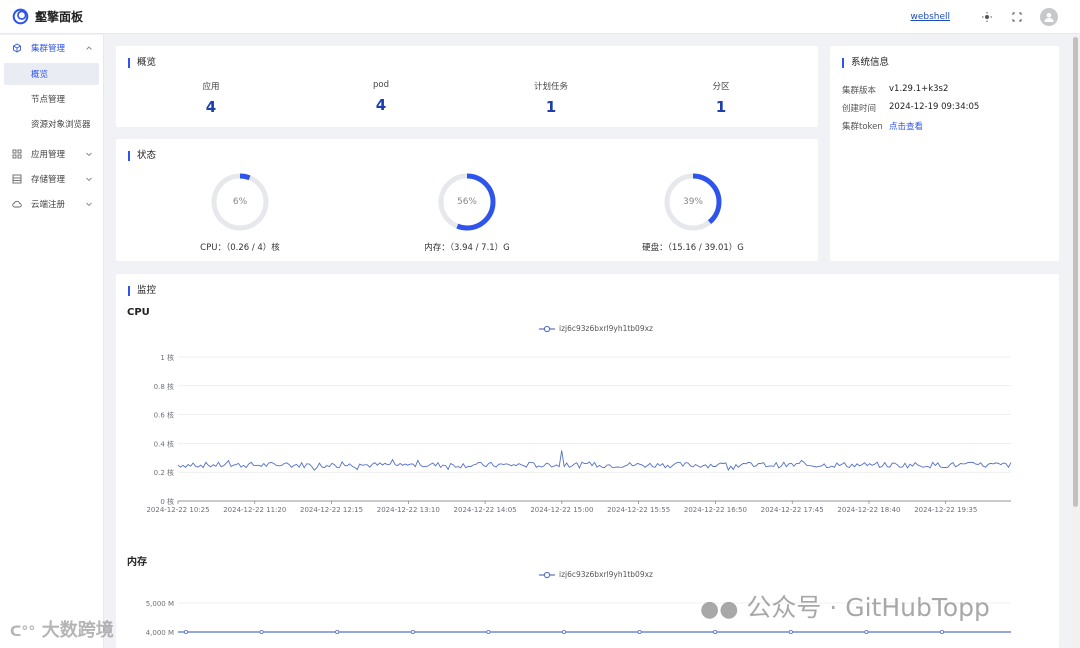 The image size is (1080, 648). What do you see at coordinates (89, 48) in the screenshot?
I see `chevron-up-icon` at bounding box center [89, 48].